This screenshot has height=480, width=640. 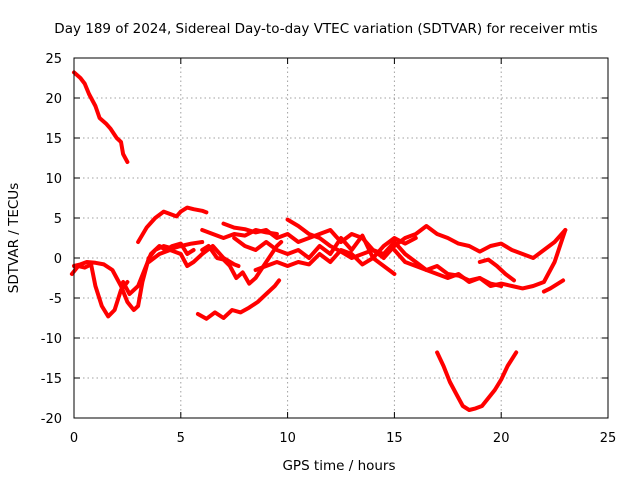 What do you see at coordinates (51, 339) in the screenshot?
I see `y-tick-label: -10` at bounding box center [51, 339].